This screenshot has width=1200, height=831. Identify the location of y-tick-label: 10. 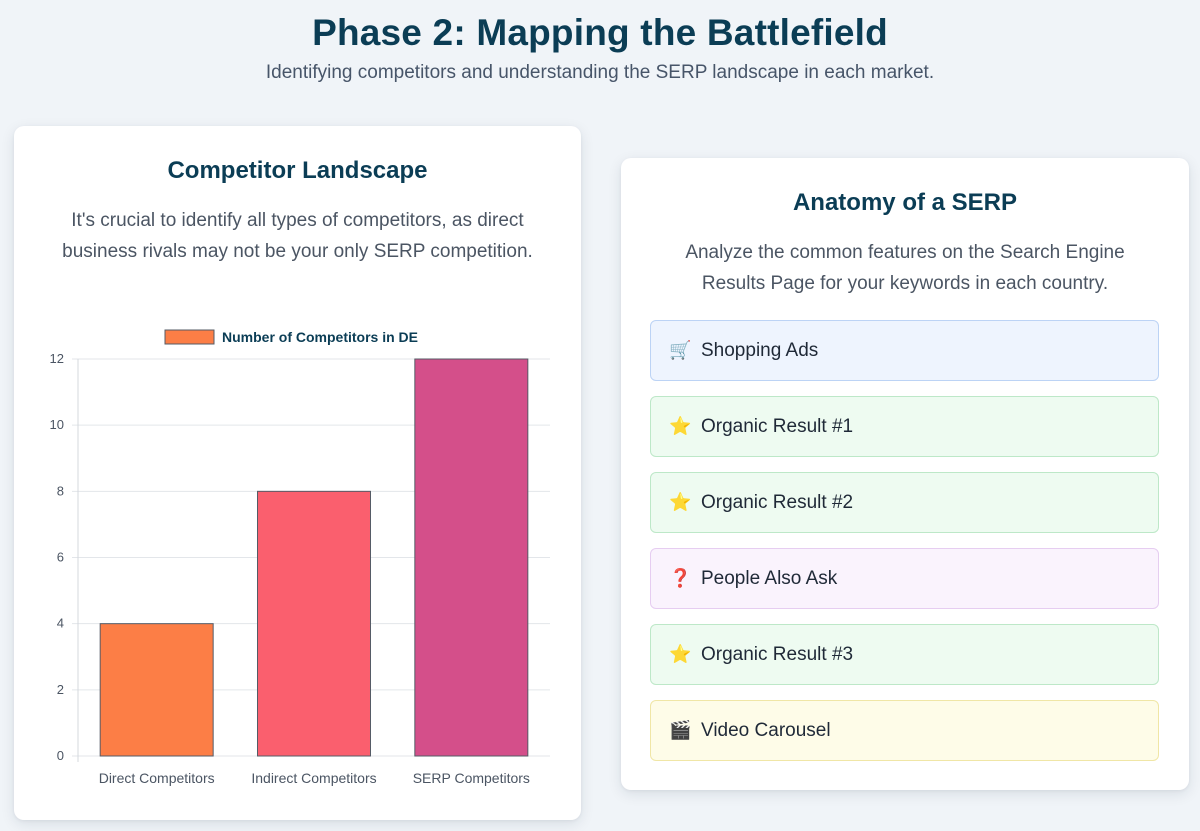
(57, 424).